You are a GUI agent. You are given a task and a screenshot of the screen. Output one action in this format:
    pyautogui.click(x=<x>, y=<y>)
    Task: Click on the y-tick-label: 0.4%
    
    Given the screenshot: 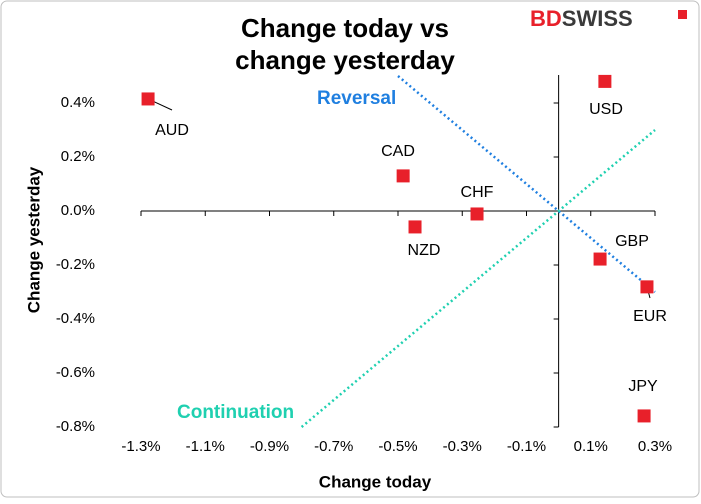 What is the action you would take?
    pyautogui.click(x=78, y=102)
    